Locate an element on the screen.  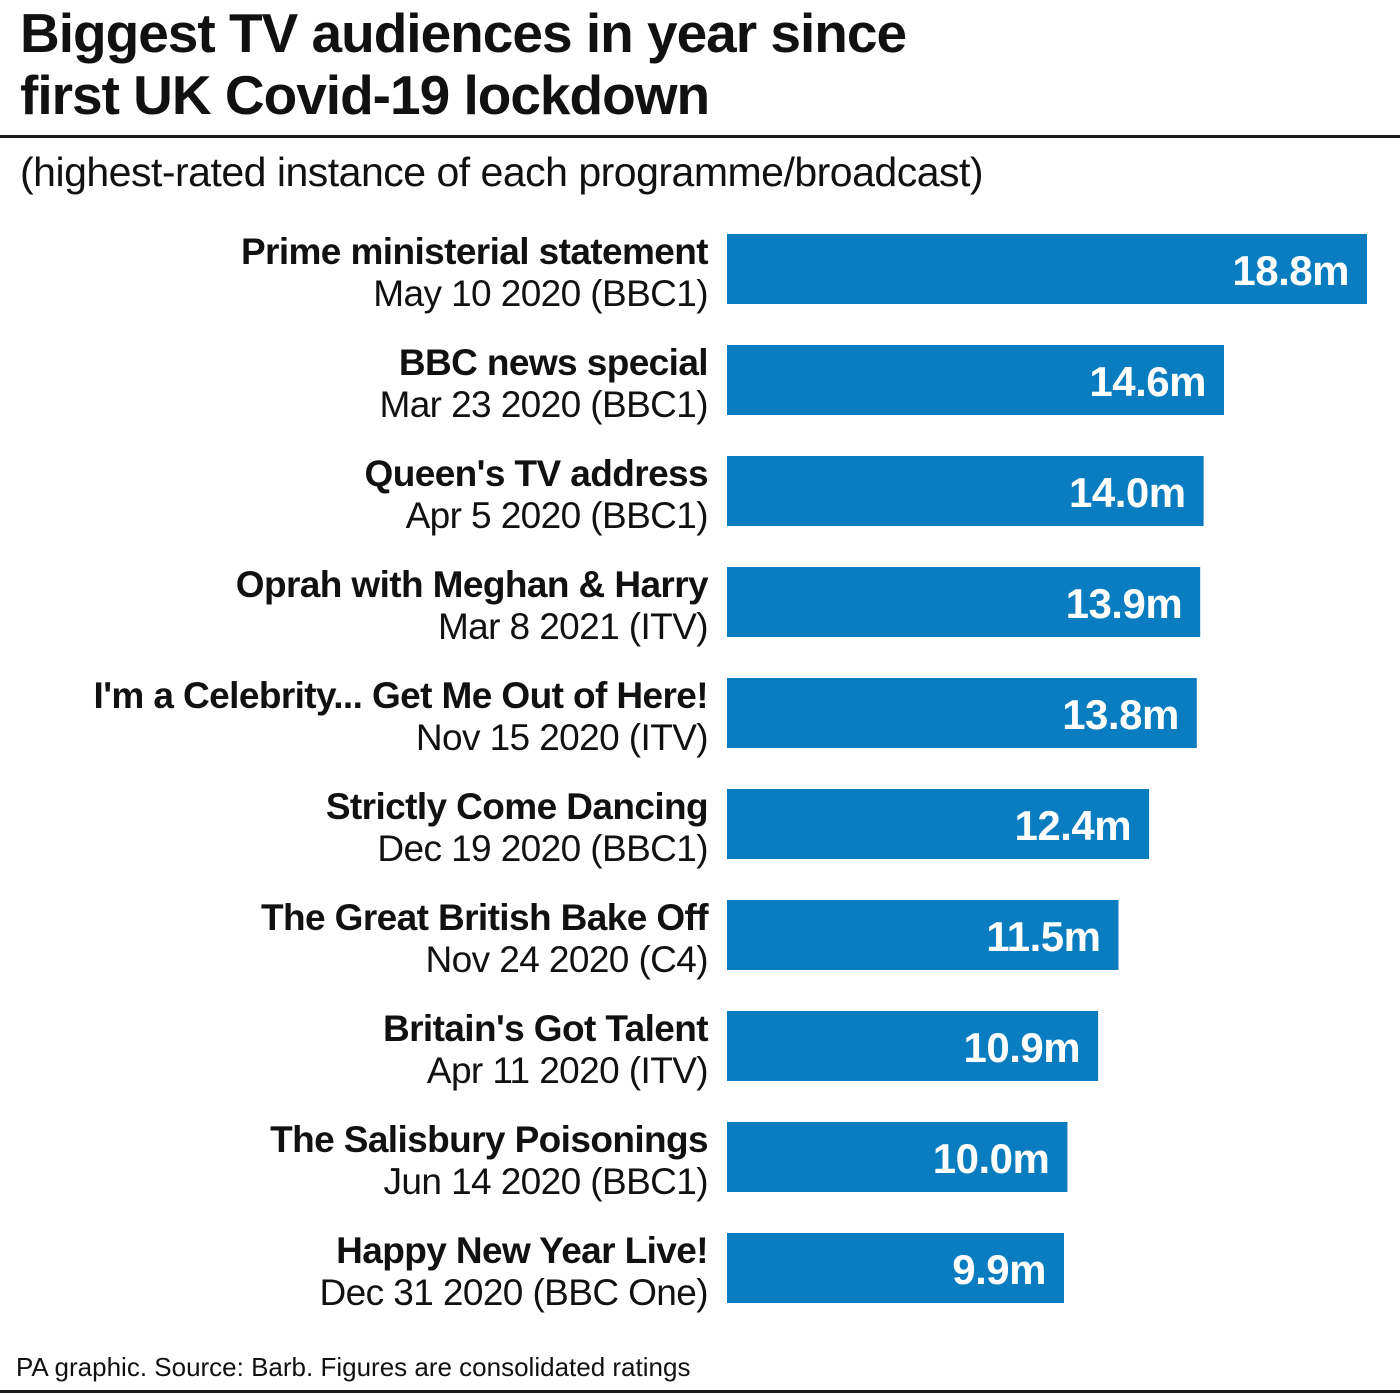
category-label: Strictly Come Dancing is located at coordinates (517, 806).